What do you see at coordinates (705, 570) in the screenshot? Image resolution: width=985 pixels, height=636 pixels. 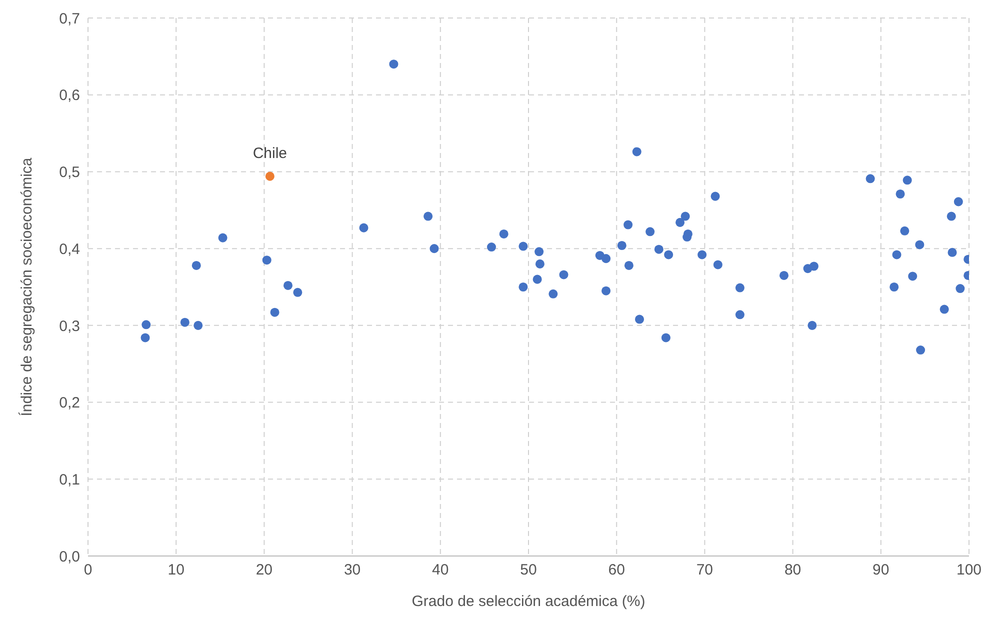 I see `x-tick-label: 70` at bounding box center [705, 570].